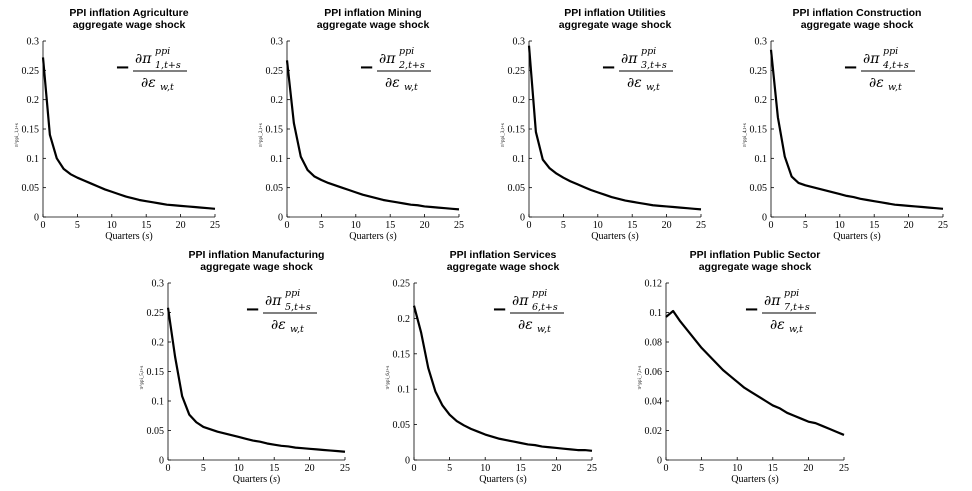 This screenshot has width=972, height=491. I want to click on chart-title-line: PPI inflation Utilities, so click(615, 13).